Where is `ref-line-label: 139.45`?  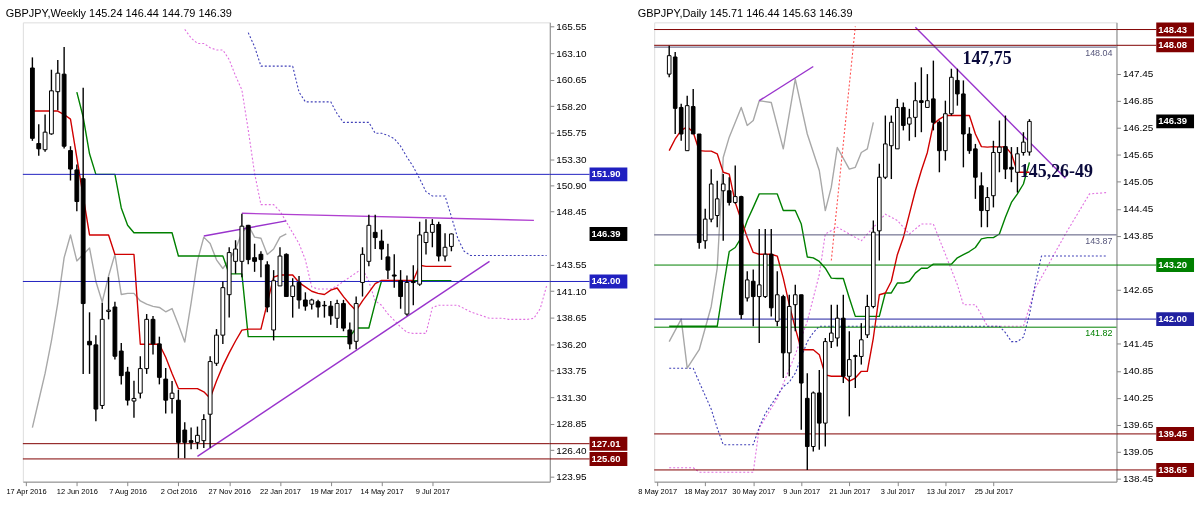
ref-line-label: 139.45 is located at coordinates (1173, 433).